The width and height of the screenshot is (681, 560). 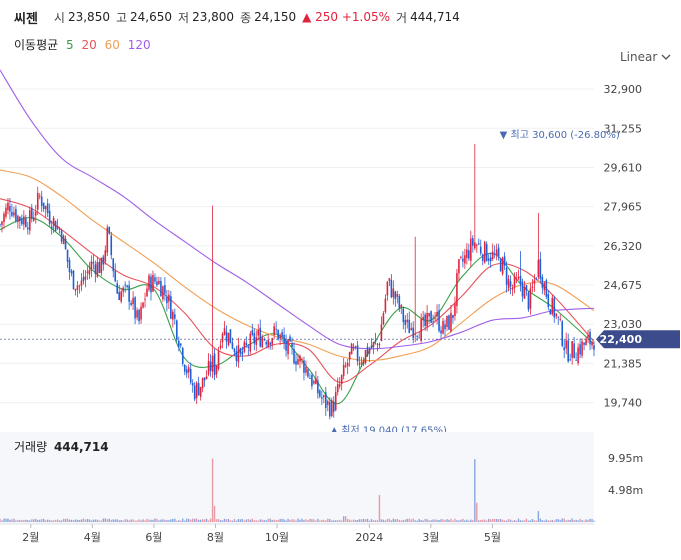 What do you see at coordinates (623, 246) in the screenshot?
I see `price-tick-label: 26,320` at bounding box center [623, 246].